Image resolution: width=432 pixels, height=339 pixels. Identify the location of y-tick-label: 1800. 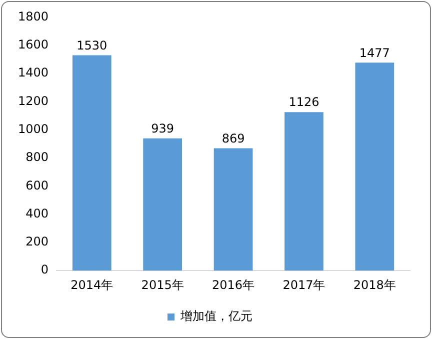
(33, 16).